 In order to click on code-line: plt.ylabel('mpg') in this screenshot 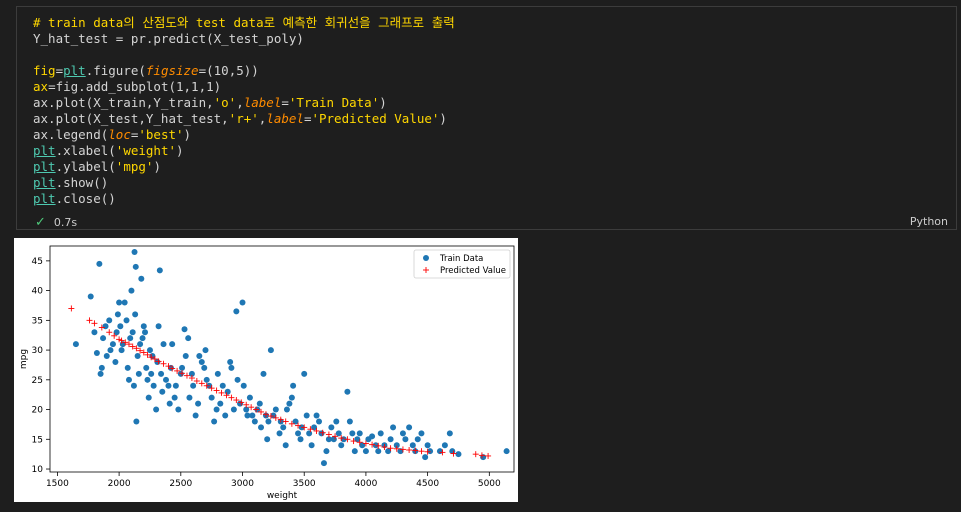, I will do `click(97, 166)`.